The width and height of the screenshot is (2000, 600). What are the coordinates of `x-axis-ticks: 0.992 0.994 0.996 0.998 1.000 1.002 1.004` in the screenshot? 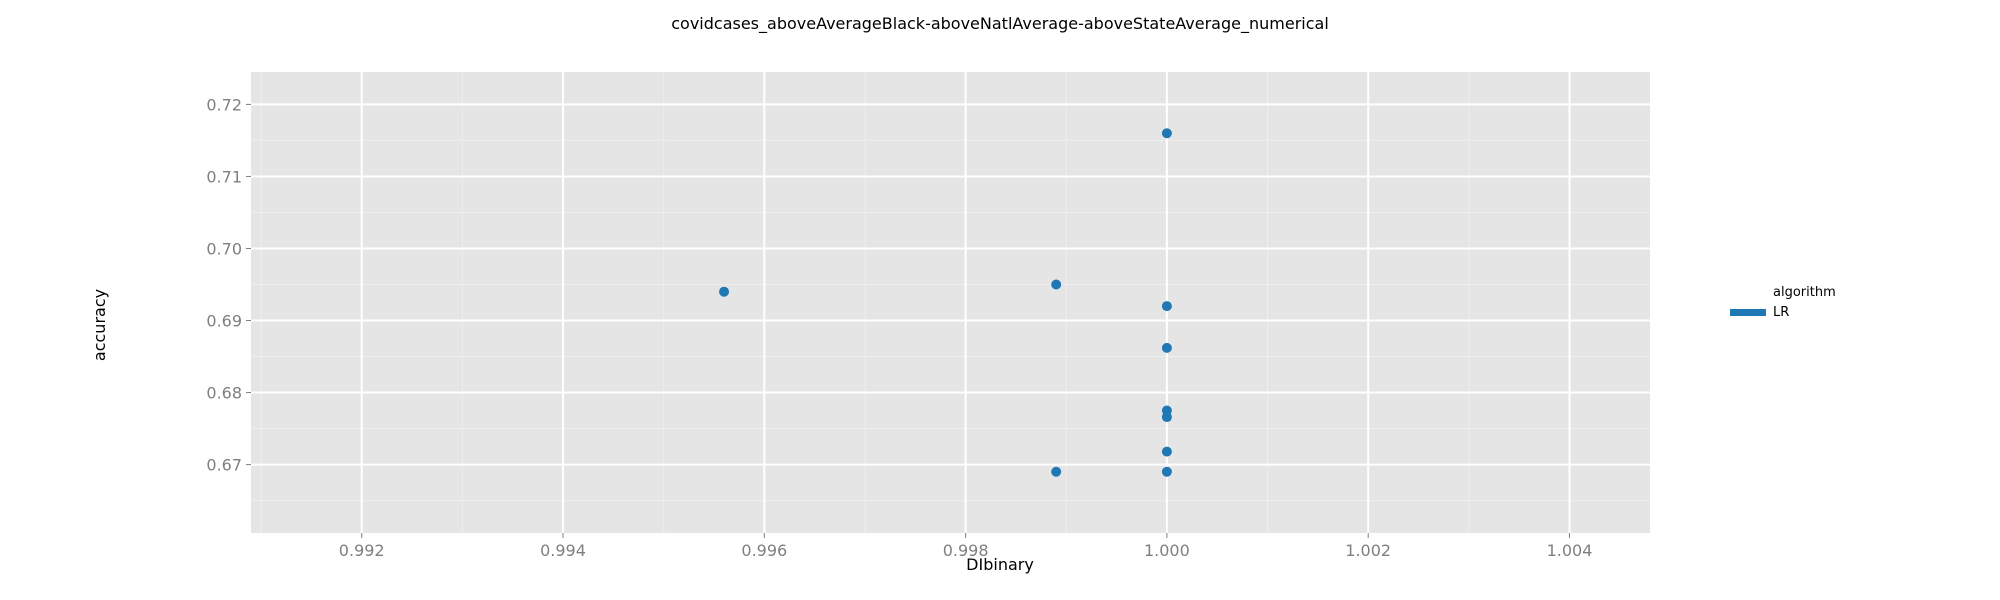 It's located at (966, 546).